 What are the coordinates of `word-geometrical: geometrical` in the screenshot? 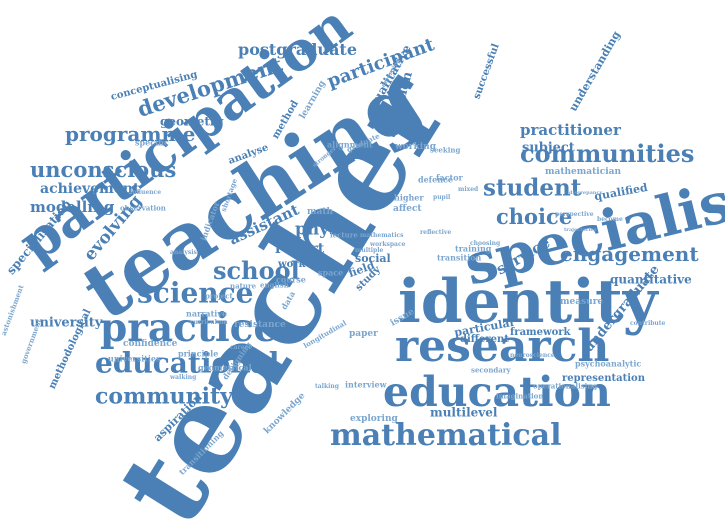 It's located at (225, 367).